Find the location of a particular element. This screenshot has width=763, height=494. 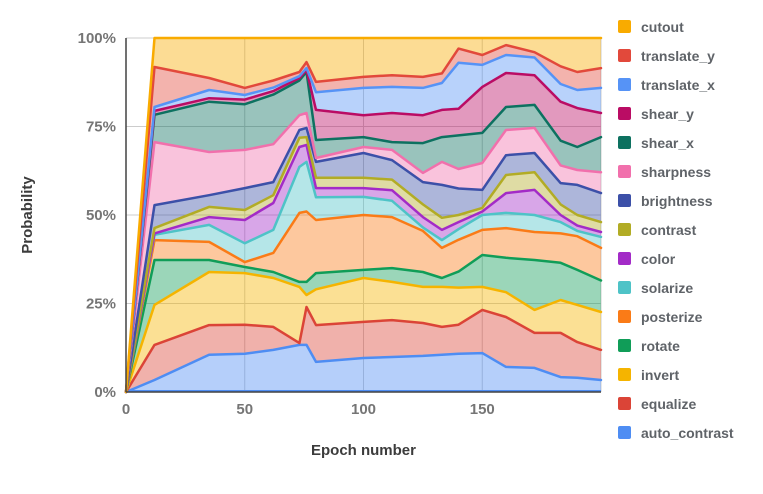

legend-swatch-shear_x is located at coordinates (624, 142).